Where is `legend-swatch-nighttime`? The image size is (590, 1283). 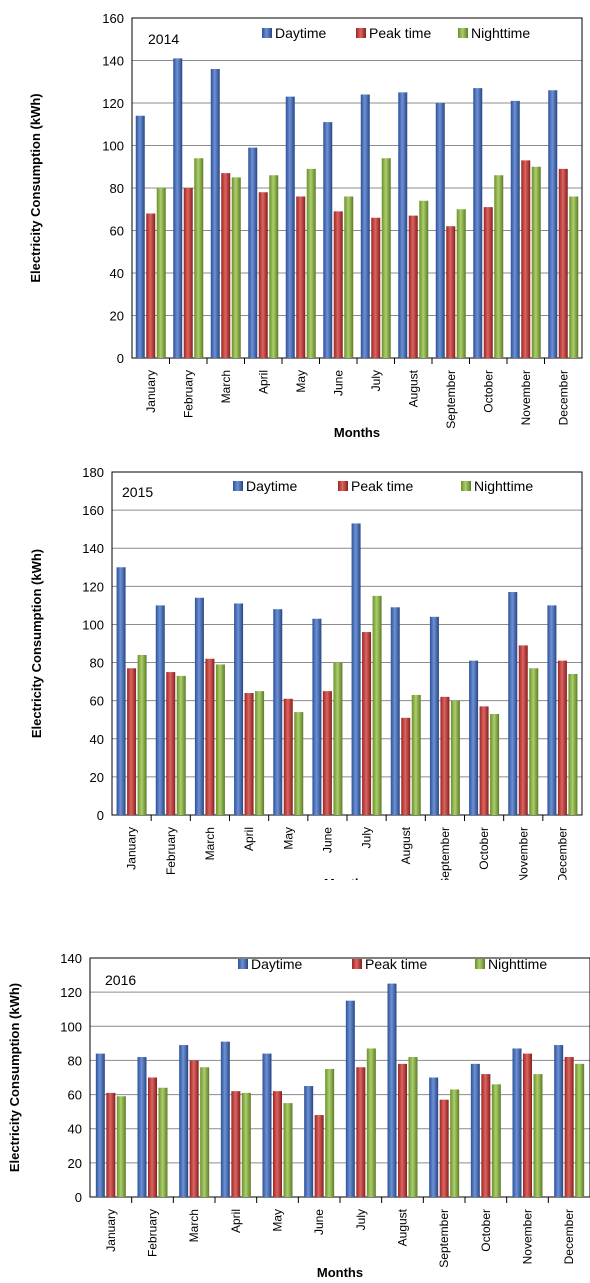 legend-swatch-nighttime is located at coordinates (480, 964).